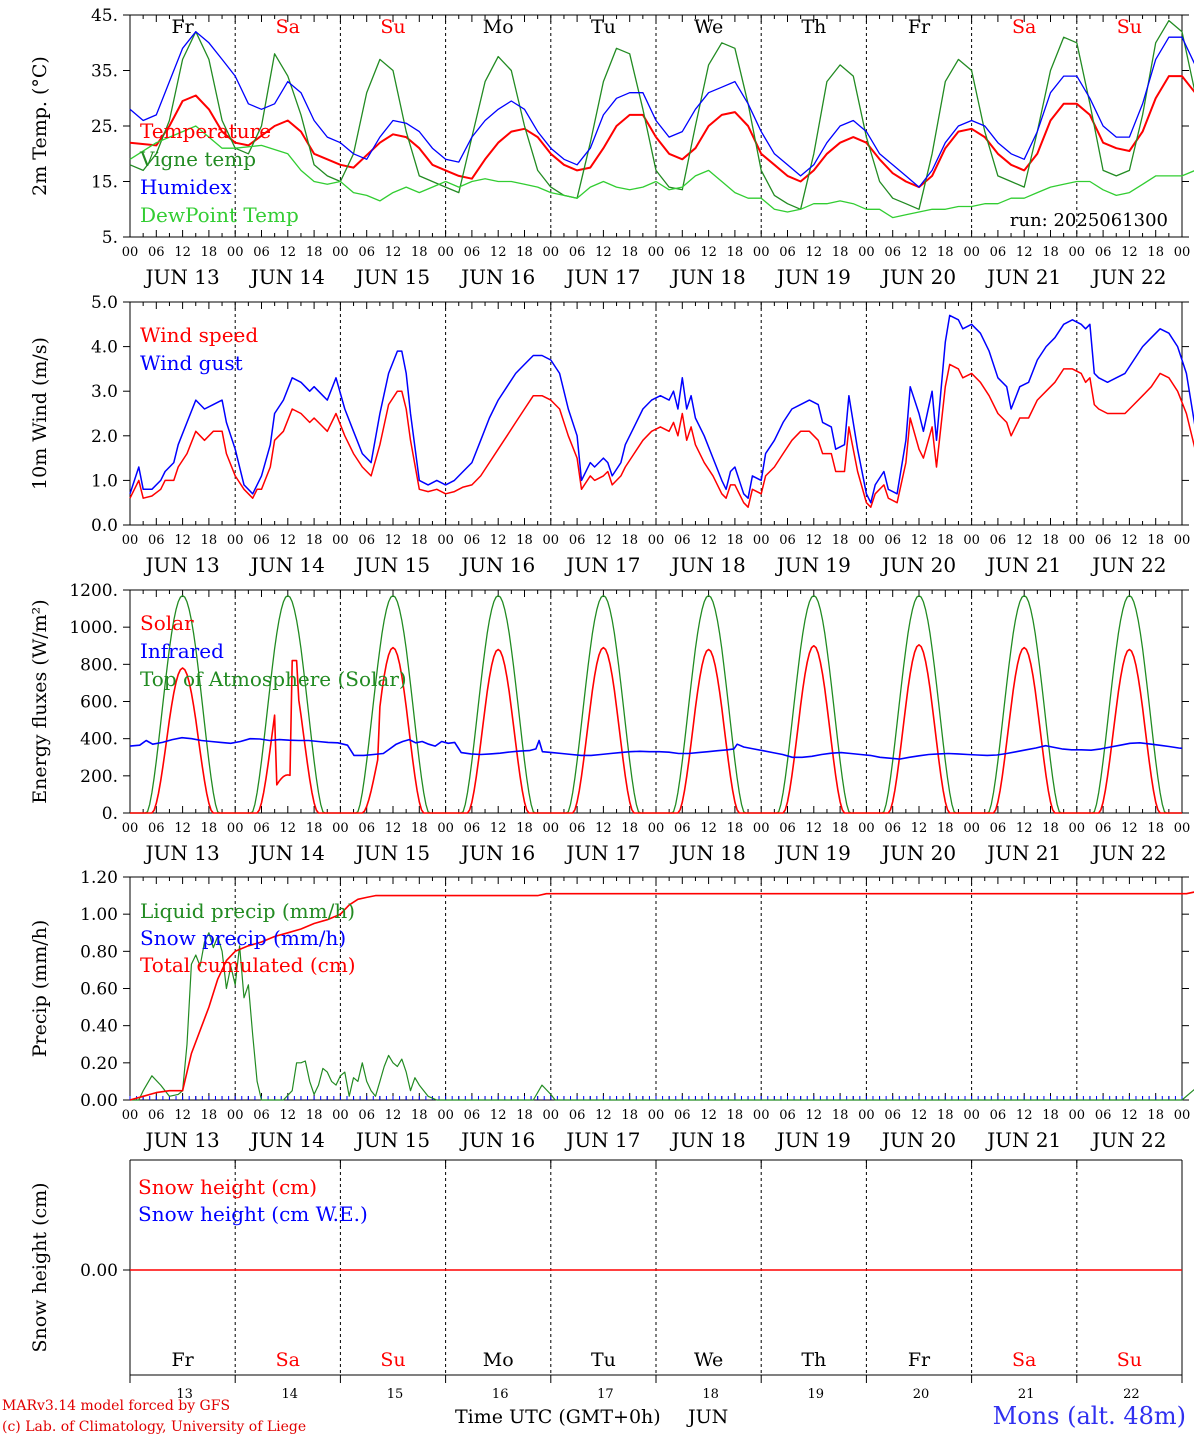  What do you see at coordinates (1023, 853) in the screenshot?
I see `date-label: JUN 21` at bounding box center [1023, 853].